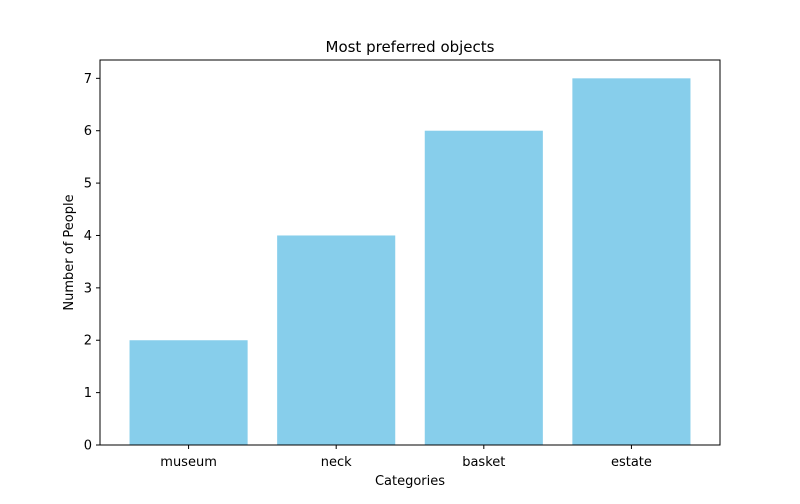 The height and width of the screenshot is (504, 800). I want to click on y-tick-label: 4, so click(88, 236).